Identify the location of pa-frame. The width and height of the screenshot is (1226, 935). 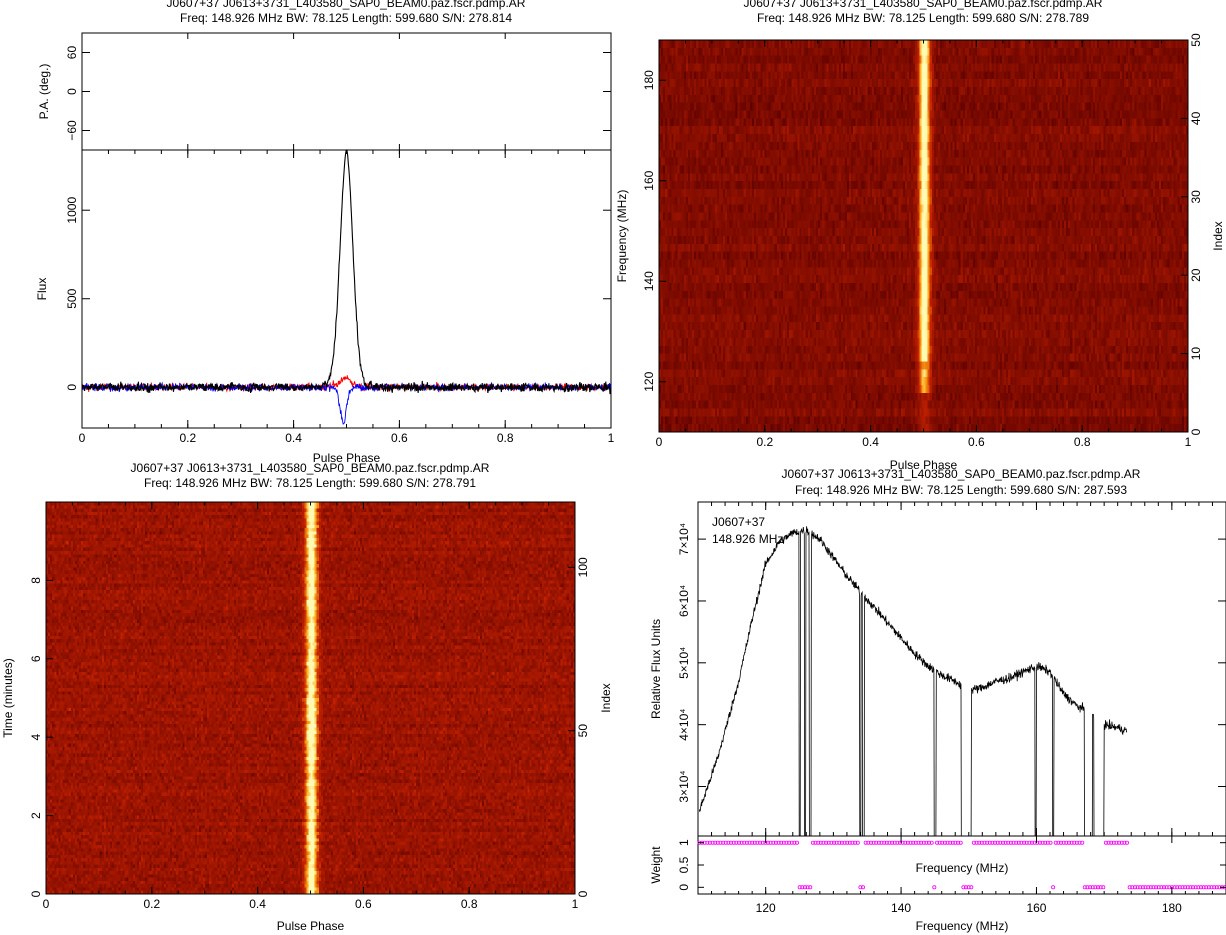
(346, 91).